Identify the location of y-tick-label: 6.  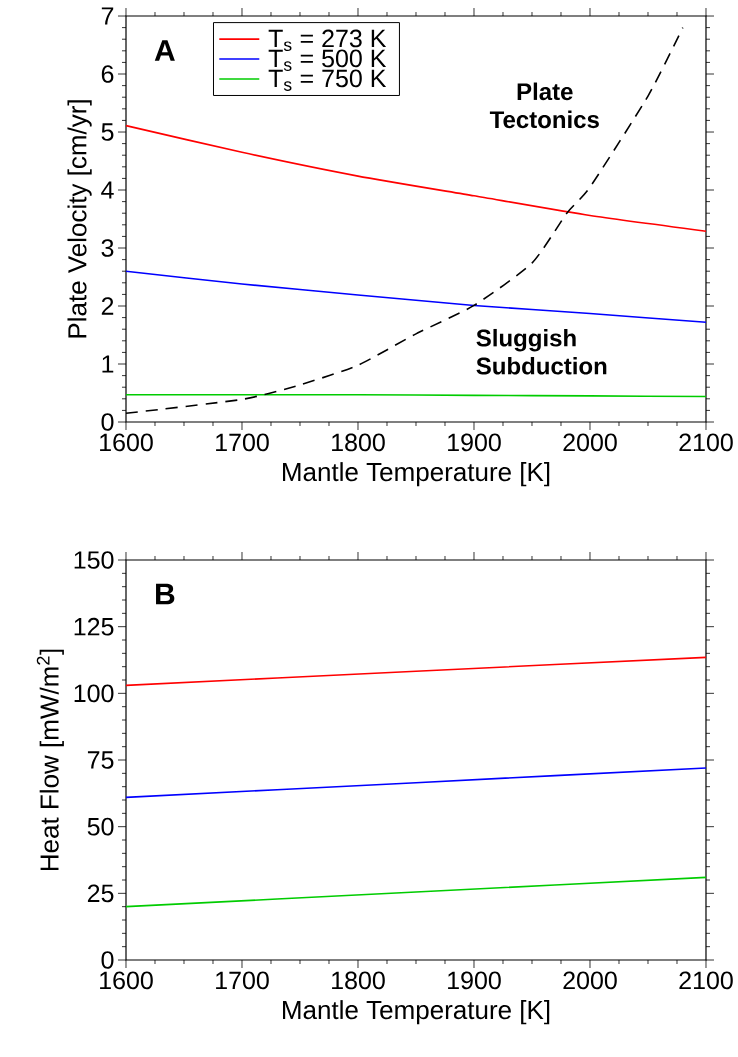
(107, 74).